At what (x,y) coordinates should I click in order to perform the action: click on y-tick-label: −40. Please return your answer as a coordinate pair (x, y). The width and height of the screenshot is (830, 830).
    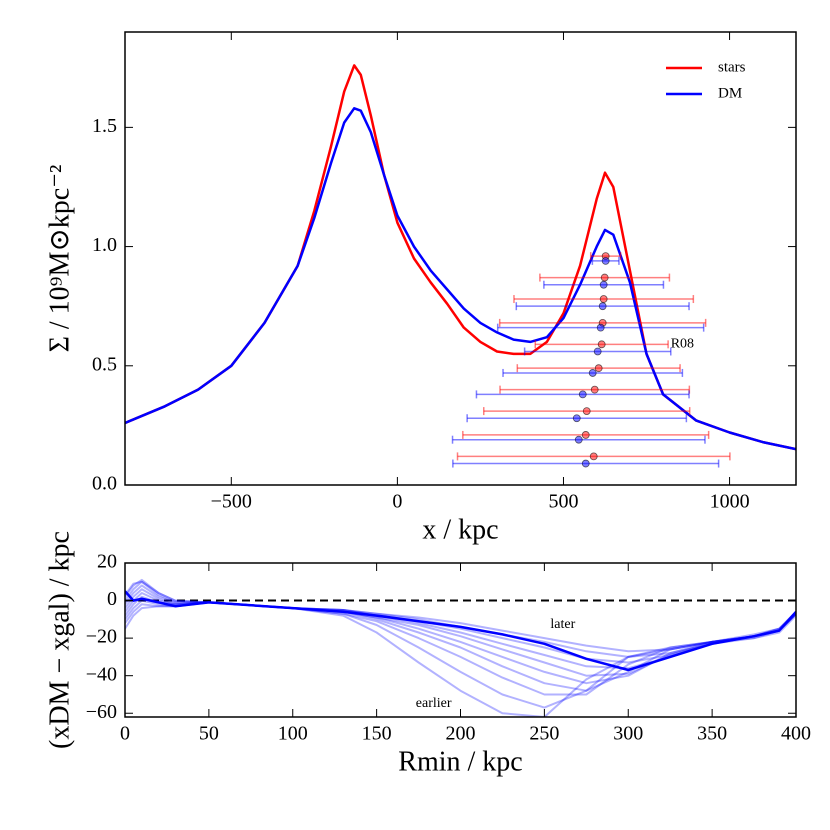
    Looking at the image, I should click on (101, 674).